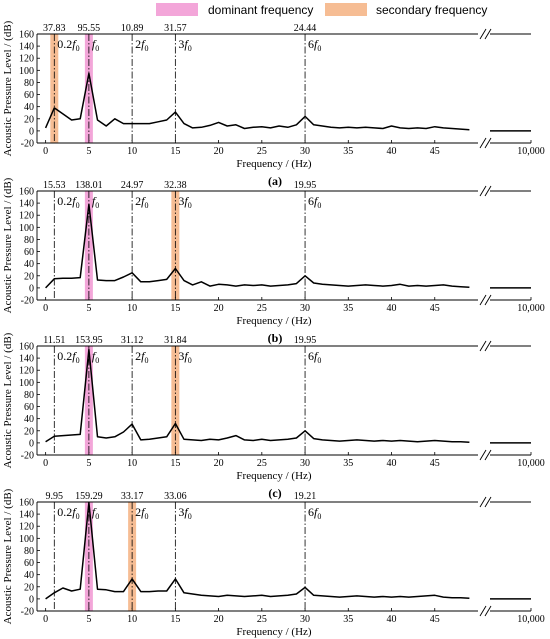 This screenshot has width=550, height=639. Describe the element at coordinates (132, 340) in the screenshot. I see `harmonic-value: 31.12` at that location.